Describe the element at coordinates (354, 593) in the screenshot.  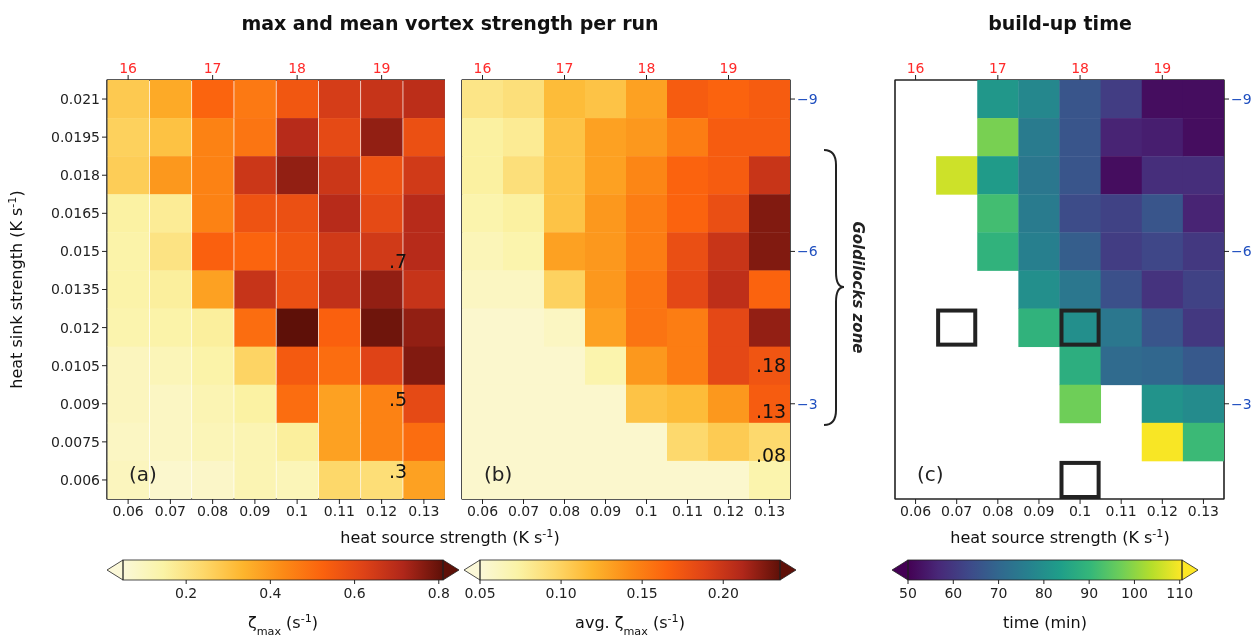
I see `color-bar-label: 0.6` at that location.